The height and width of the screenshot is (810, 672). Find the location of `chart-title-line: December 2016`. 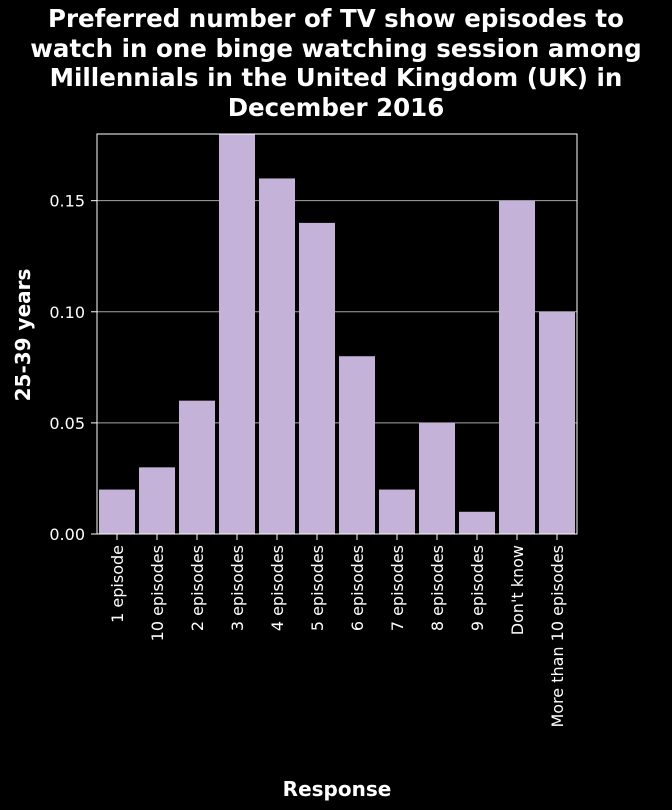

chart-title-line: December 2016 is located at coordinates (336, 107).